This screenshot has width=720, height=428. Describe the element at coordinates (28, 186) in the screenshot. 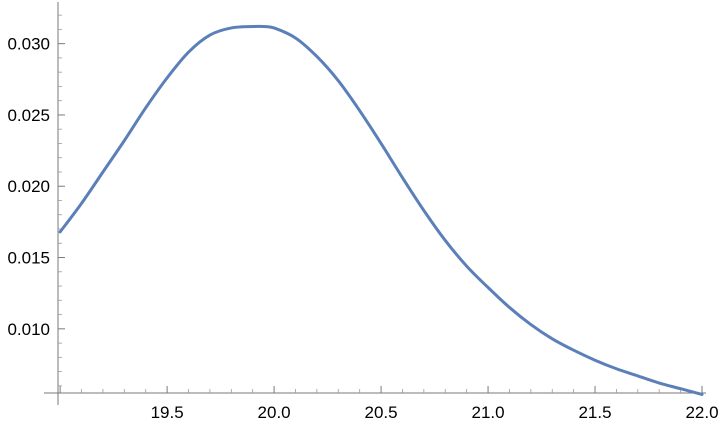

I see `y-tick-label: 0.020` at that location.